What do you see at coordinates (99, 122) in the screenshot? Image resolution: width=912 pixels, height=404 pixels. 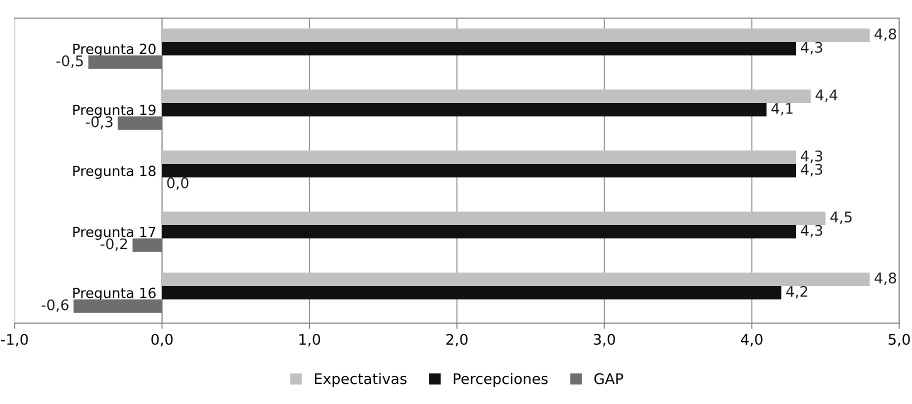 I see `data-label: -0,3` at bounding box center [99, 122].